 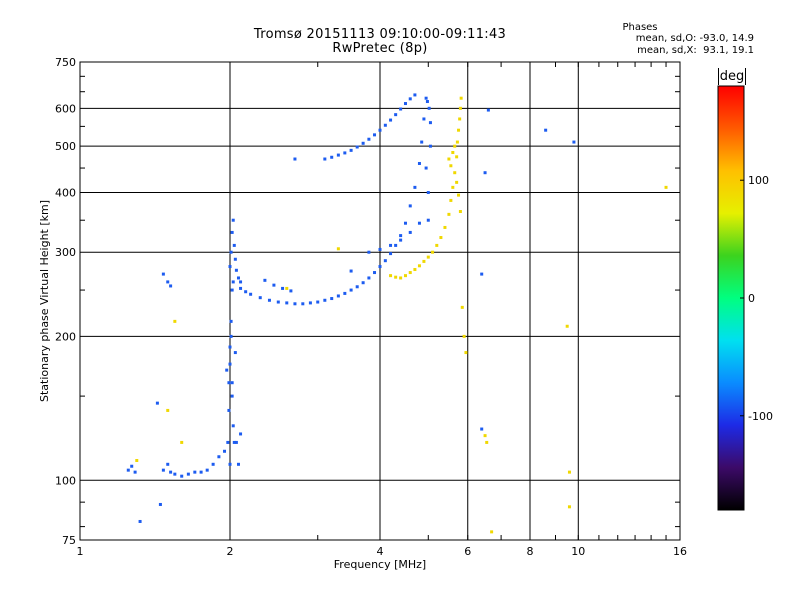 I want to click on colorbar, so click(x=731, y=298).